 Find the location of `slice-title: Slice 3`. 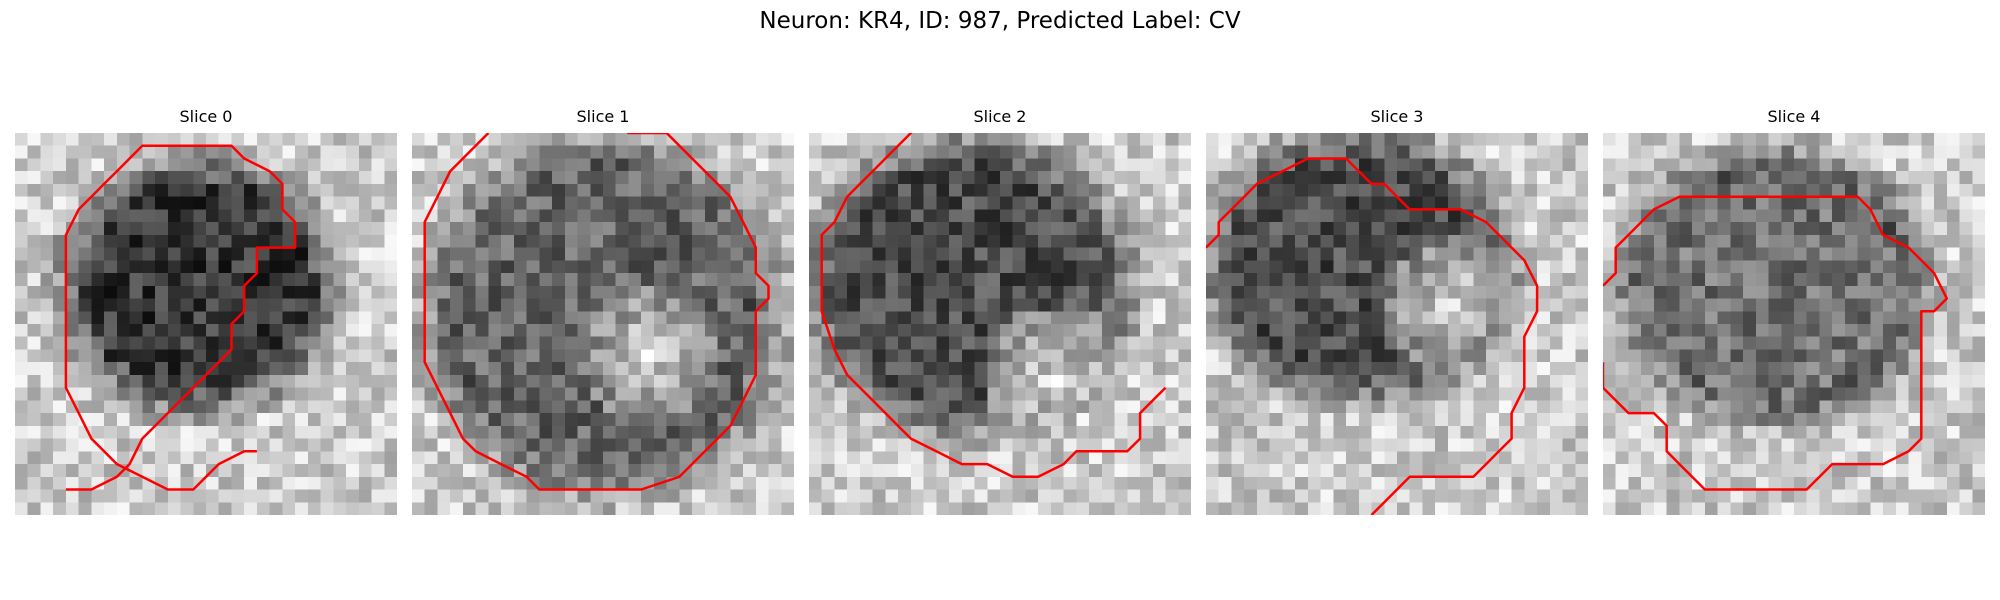

slice-title: Slice 3 is located at coordinates (1397, 116).